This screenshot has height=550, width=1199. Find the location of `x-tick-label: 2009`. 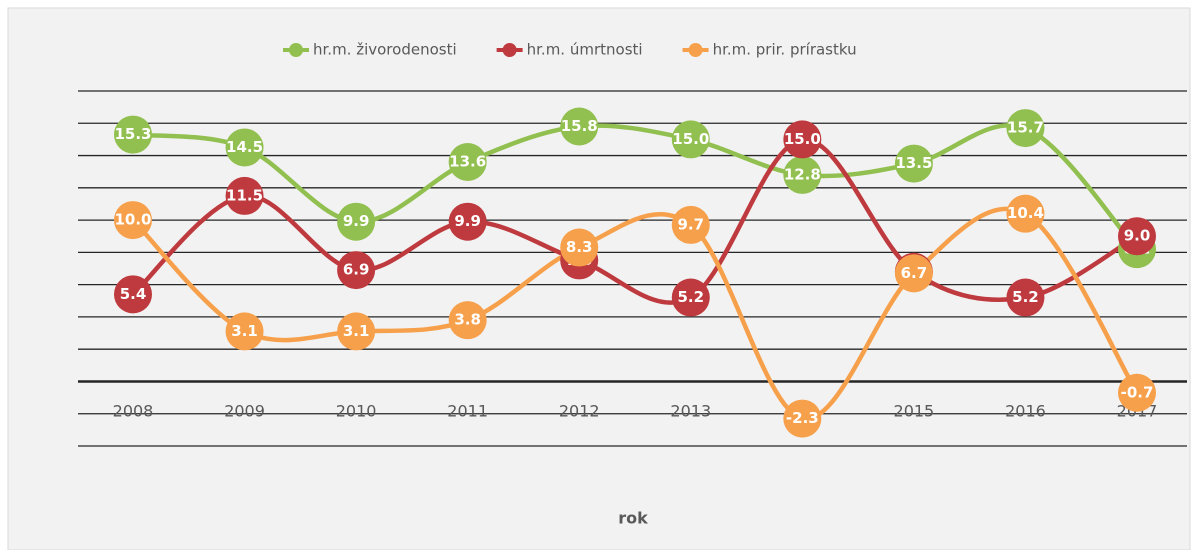

x-tick-label: 2009 is located at coordinates (244, 411).